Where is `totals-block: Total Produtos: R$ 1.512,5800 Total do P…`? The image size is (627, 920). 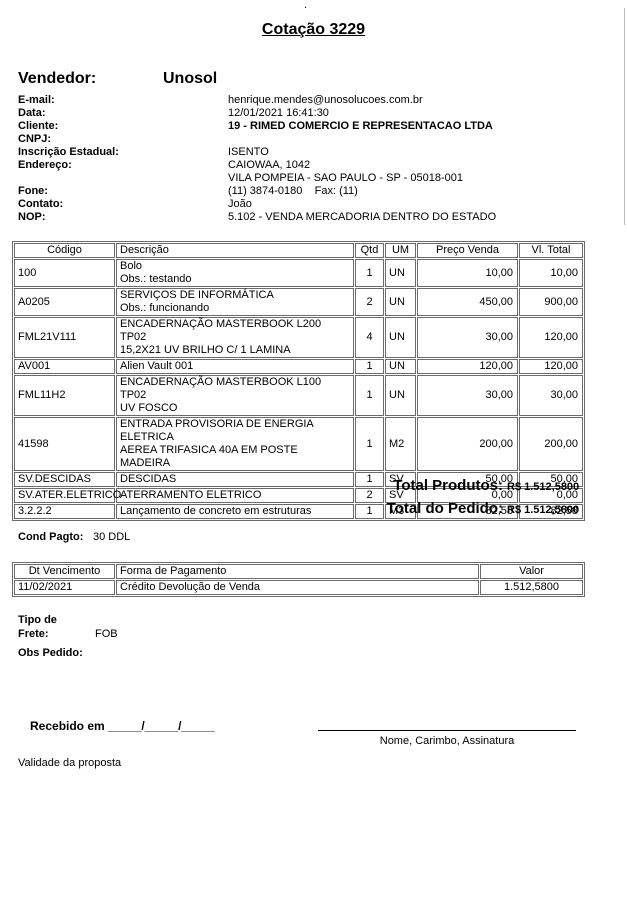
totals-block: Total Produtos: R$ 1.512,5800 Total do P… is located at coordinates (292, 500).